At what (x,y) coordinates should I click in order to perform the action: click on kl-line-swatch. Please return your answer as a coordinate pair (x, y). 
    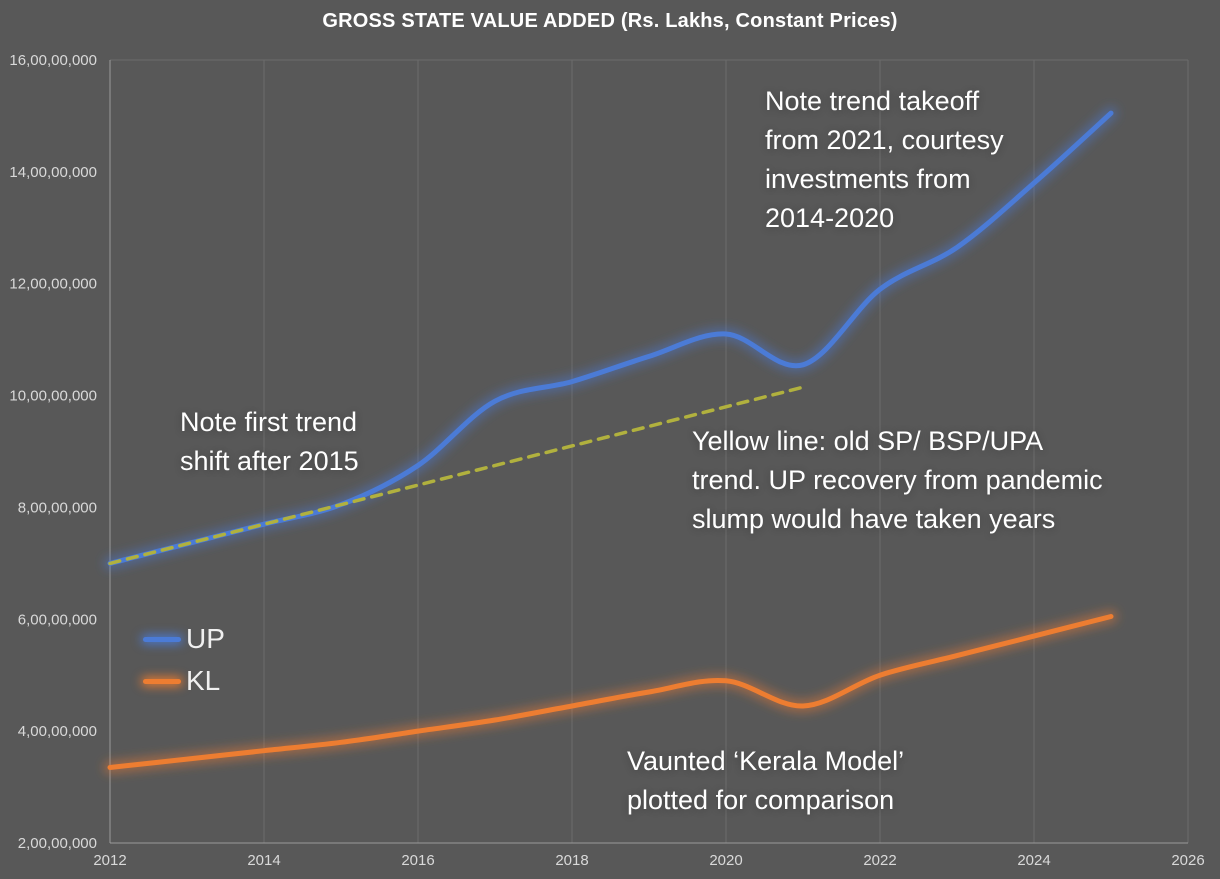
    Looking at the image, I should click on (162, 681).